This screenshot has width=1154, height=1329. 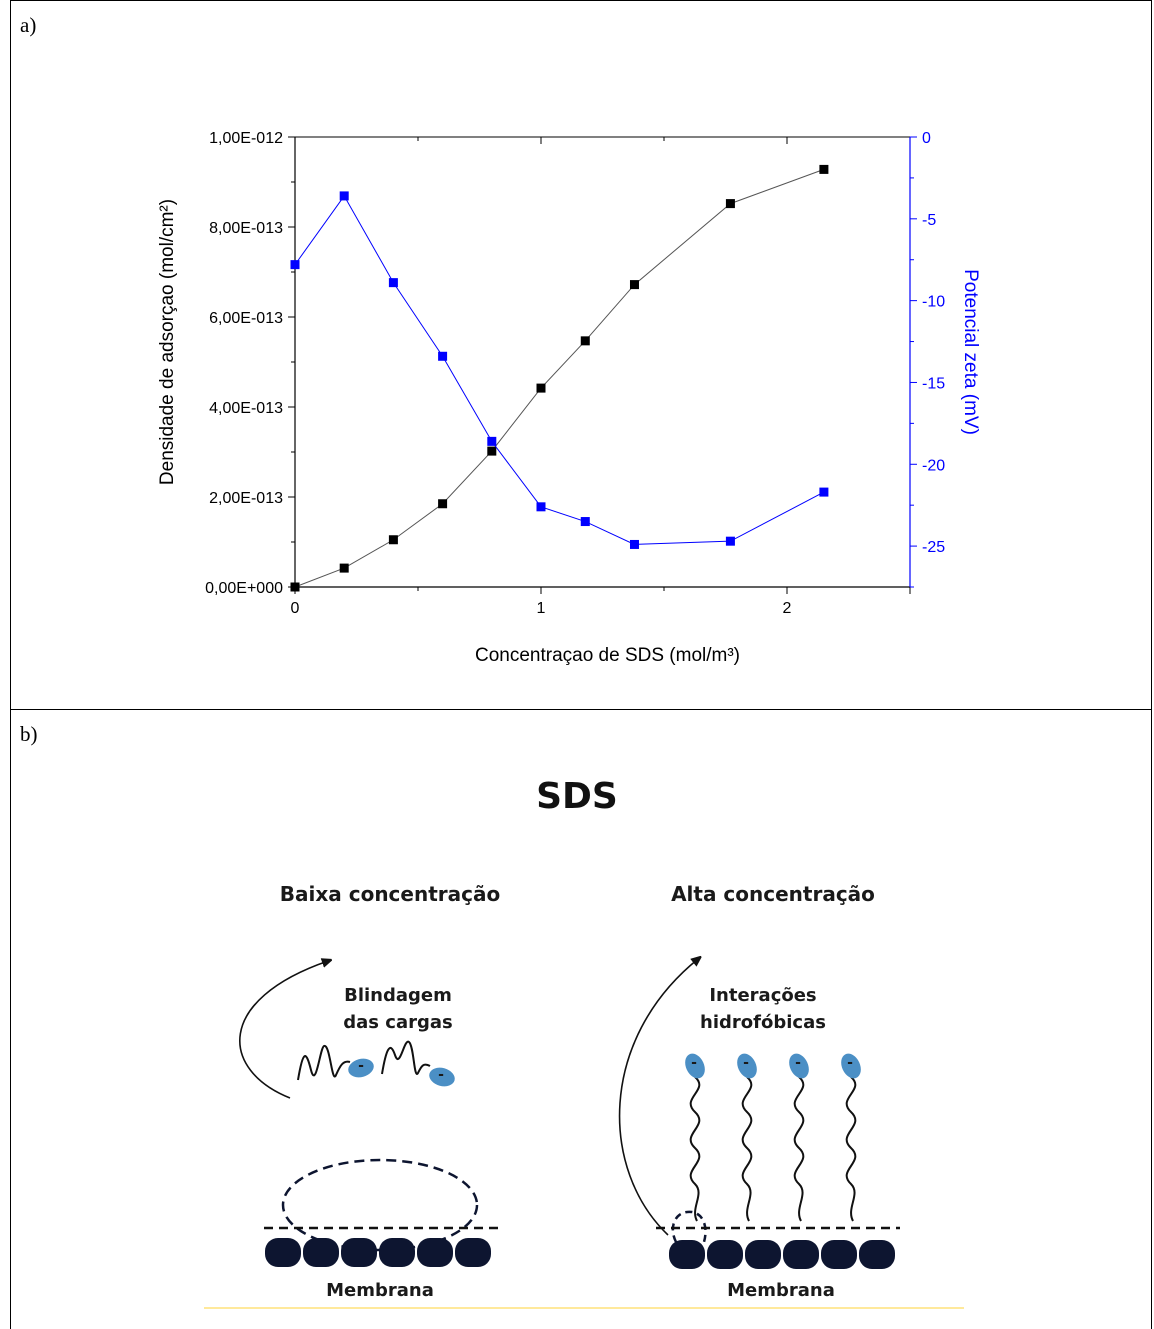 I want to click on panel-a-label: a), so click(x=28, y=25).